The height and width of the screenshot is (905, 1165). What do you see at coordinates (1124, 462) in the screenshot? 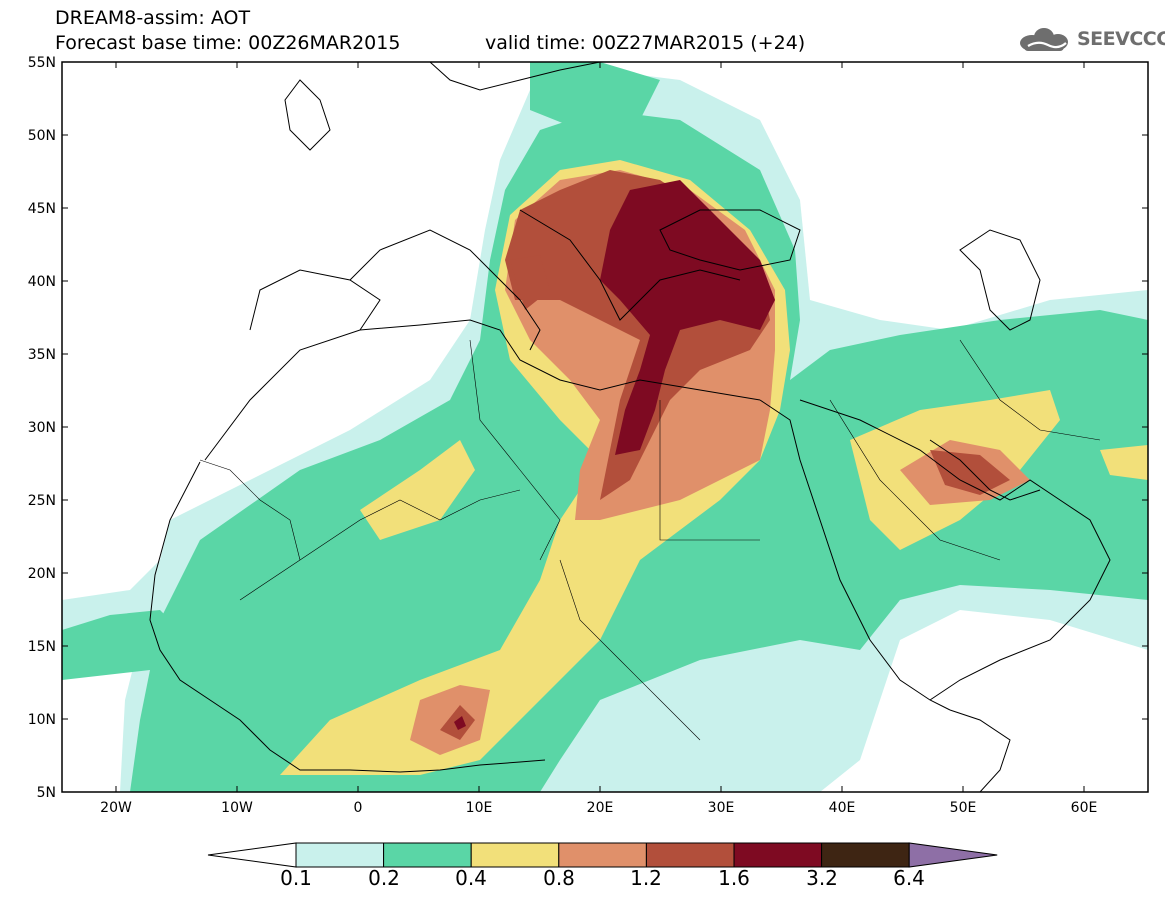
I see `aot-level-0.4-d` at bounding box center [1124, 462].